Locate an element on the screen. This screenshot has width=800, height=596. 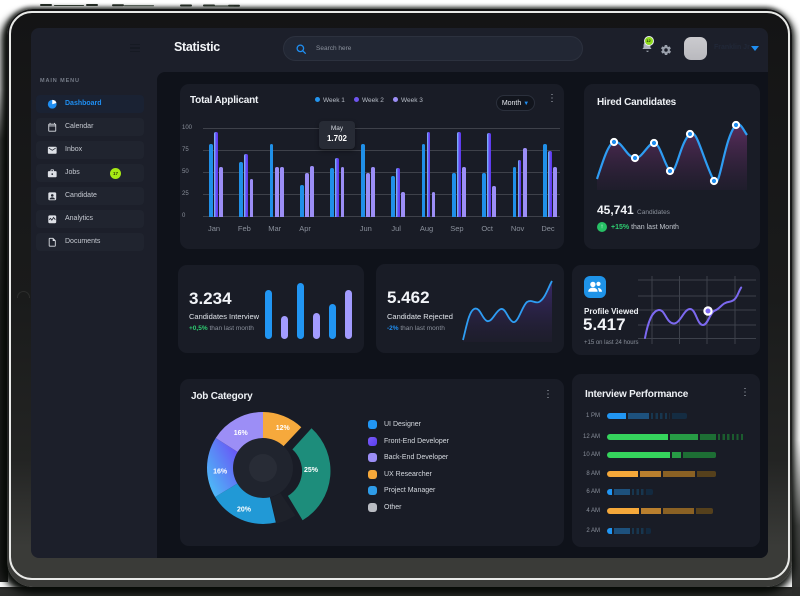
svg-text: 25% is located at coordinates (311, 470).